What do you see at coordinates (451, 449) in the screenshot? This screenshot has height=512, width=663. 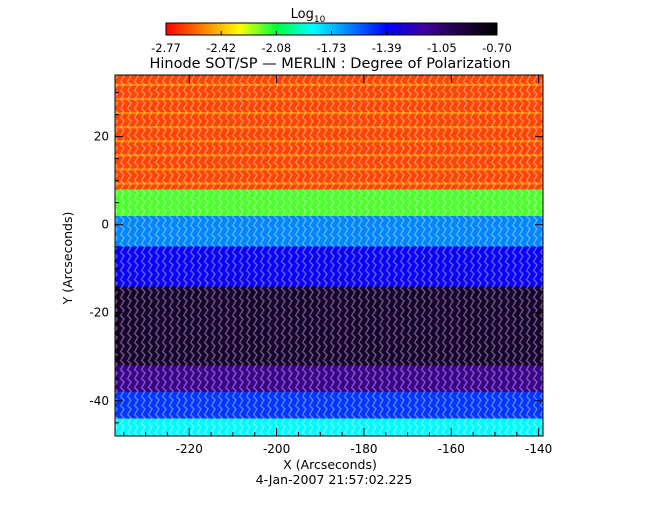 I see `x-tick-label: -160` at bounding box center [451, 449].